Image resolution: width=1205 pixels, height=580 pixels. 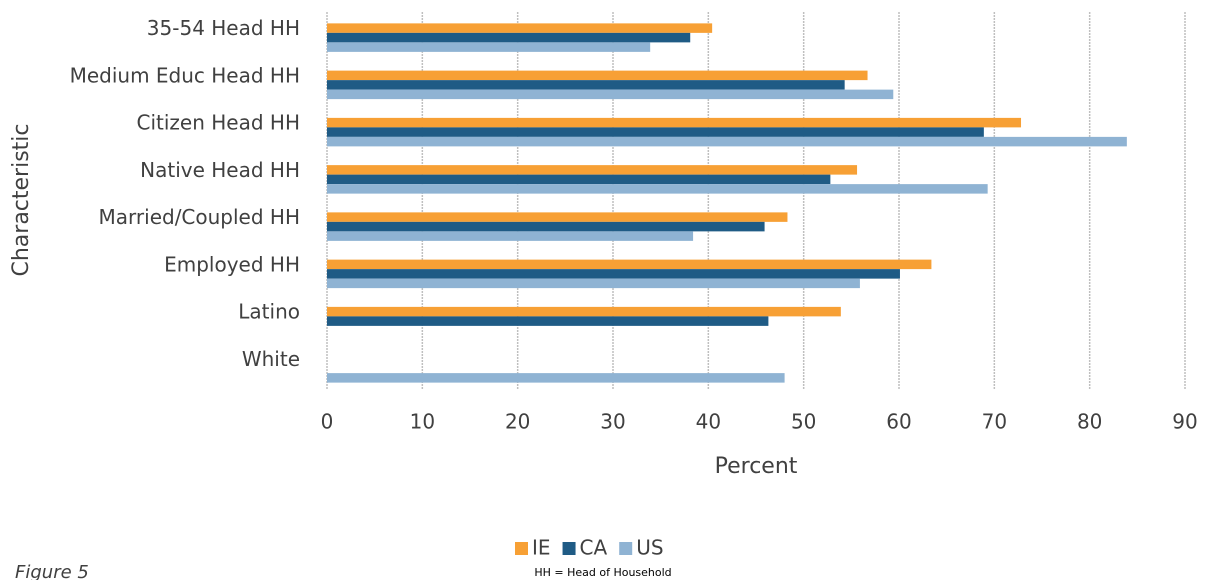 I want to click on x-tick-label: 50, so click(x=803, y=422).